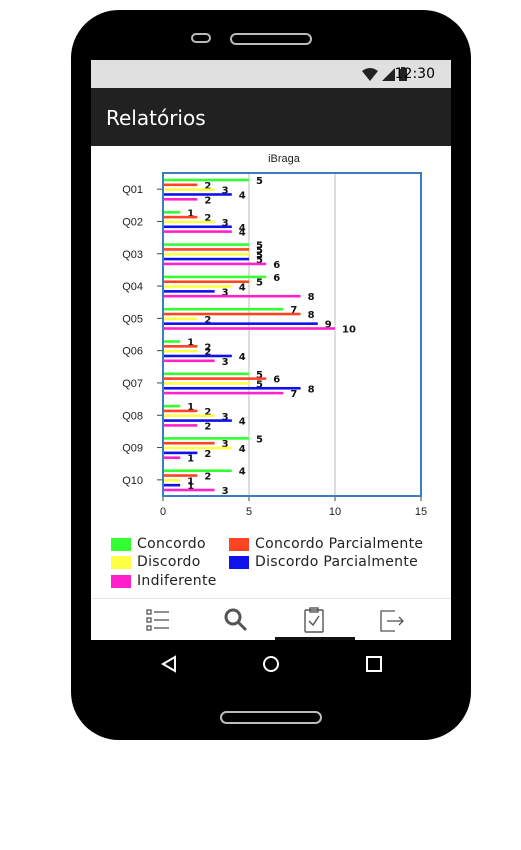 This screenshot has height=850, width=521. Describe the element at coordinates (132, 449) in the screenshot. I see `category-label: Q09` at that location.